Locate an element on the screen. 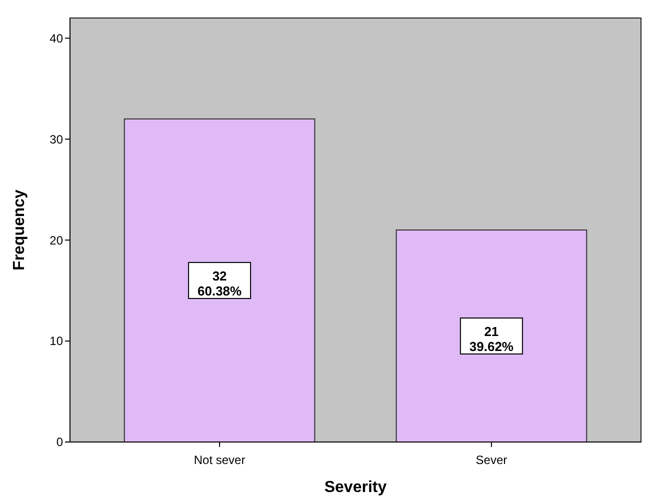 The image size is (663, 500). x-axis-title: Severity is located at coordinates (355, 487).